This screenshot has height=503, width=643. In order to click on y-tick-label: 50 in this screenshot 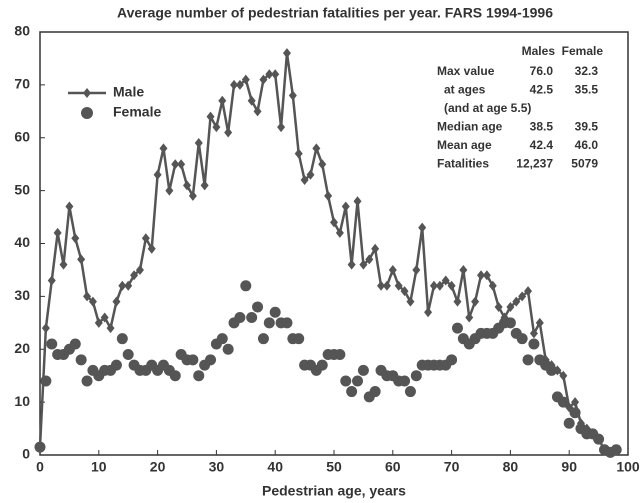, I will do `click(22, 189)`.